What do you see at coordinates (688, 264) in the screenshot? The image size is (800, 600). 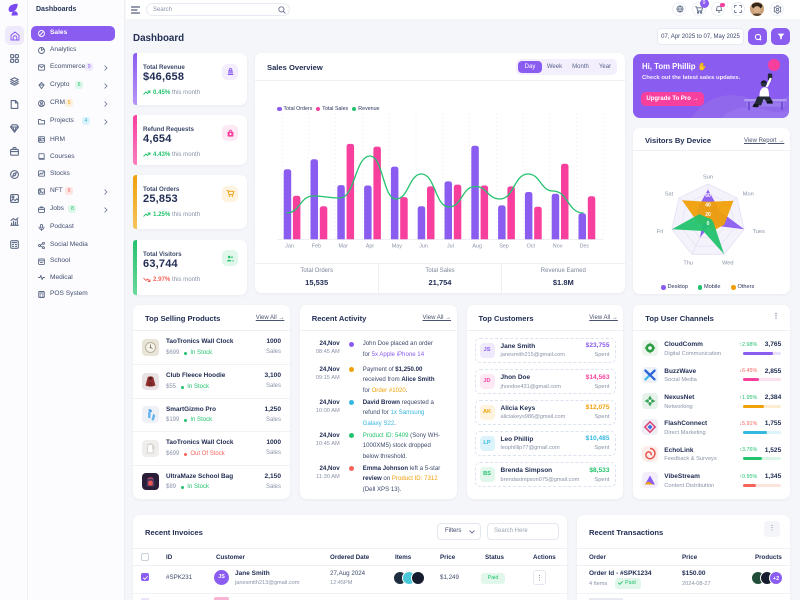 I see `svg-text: Thu` at bounding box center [688, 264].